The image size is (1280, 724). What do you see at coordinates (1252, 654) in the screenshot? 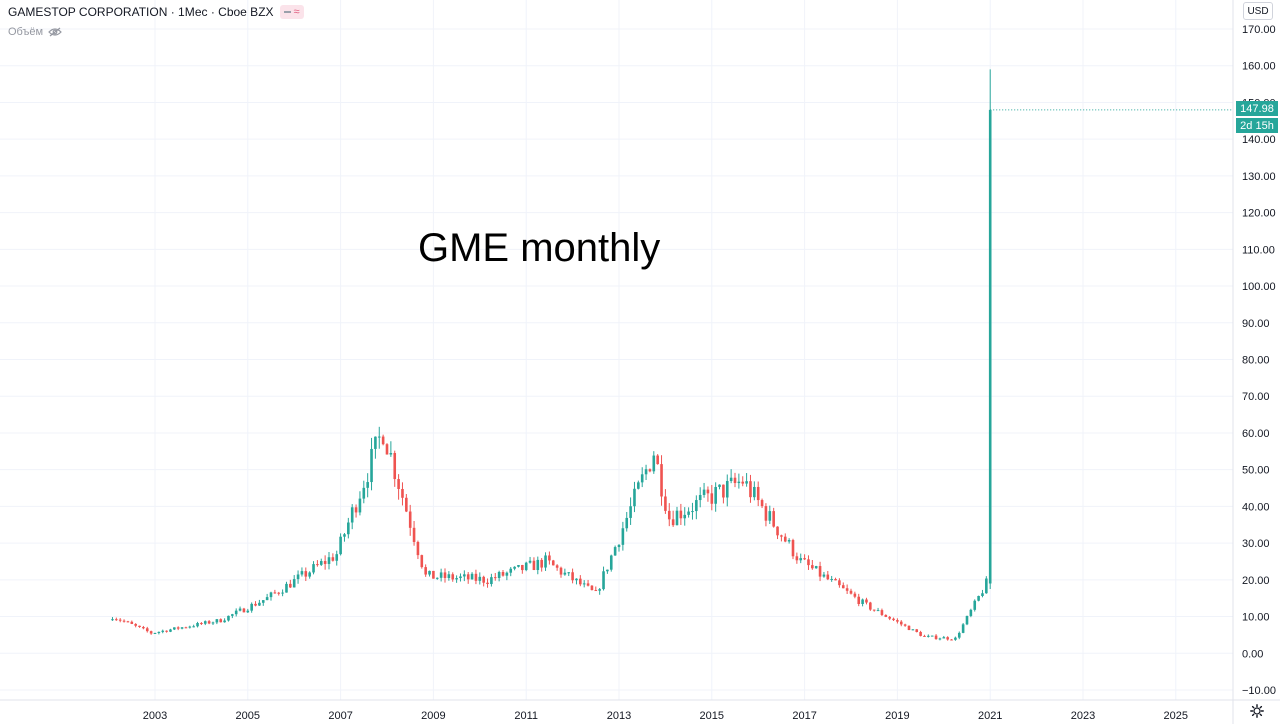
I see `price-tick-label: 0.00` at bounding box center [1252, 654].